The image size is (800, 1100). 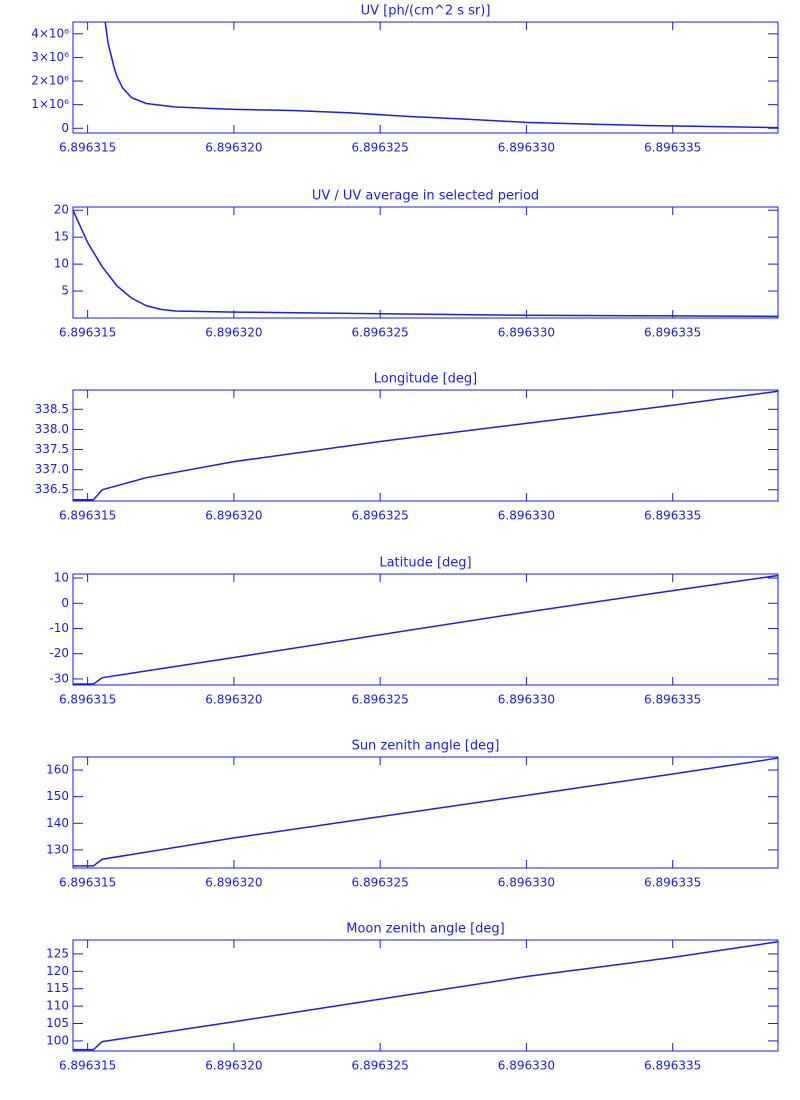 I want to click on y-tick-label: 105, so click(x=57, y=1023).